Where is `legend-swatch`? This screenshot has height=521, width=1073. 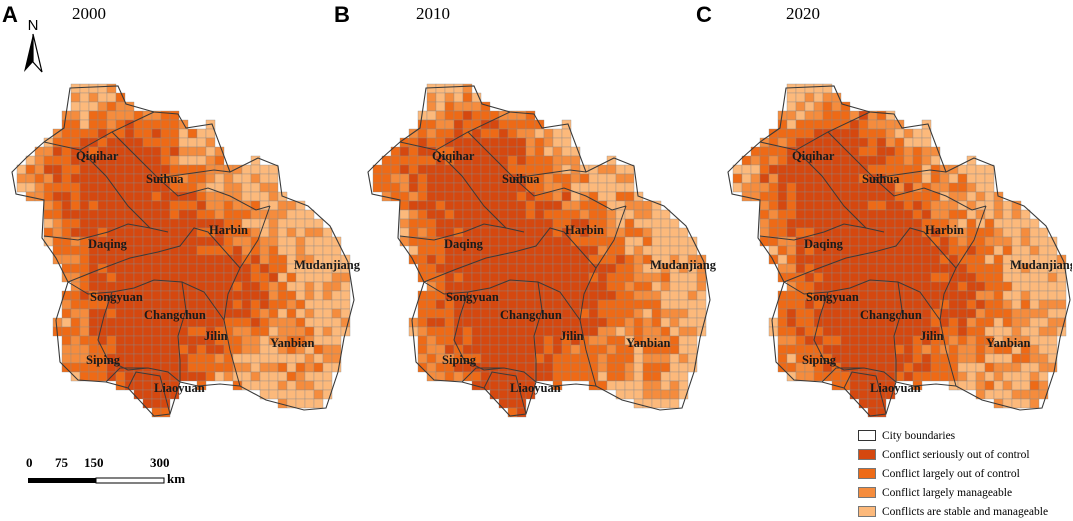 legend-swatch is located at coordinates (867, 454).